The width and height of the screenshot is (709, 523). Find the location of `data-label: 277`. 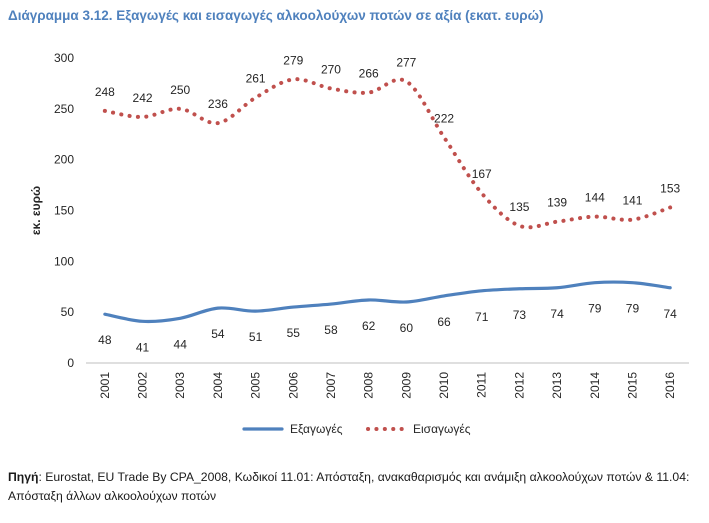

data-label: 277 is located at coordinates (406, 62).